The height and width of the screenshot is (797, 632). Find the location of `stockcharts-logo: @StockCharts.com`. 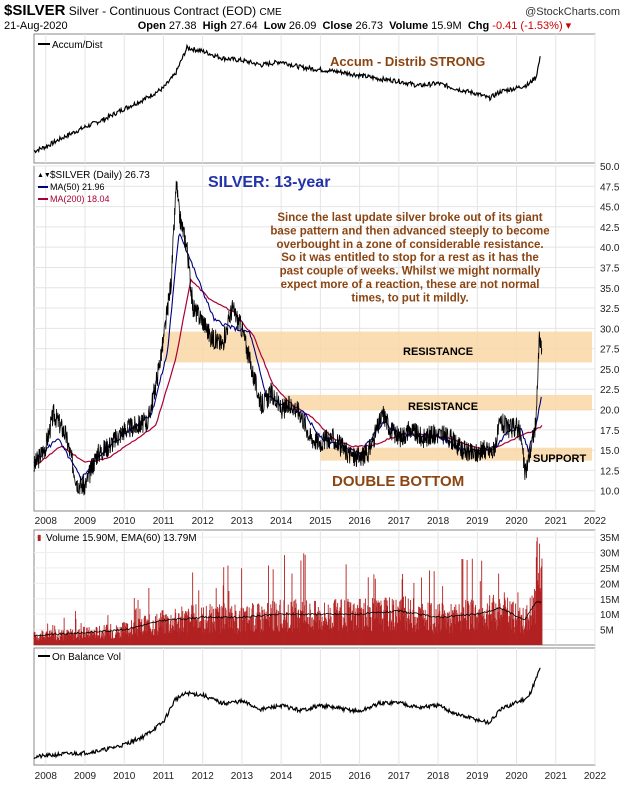

stockcharts-logo: @StockCharts.com is located at coordinates (572, 12).